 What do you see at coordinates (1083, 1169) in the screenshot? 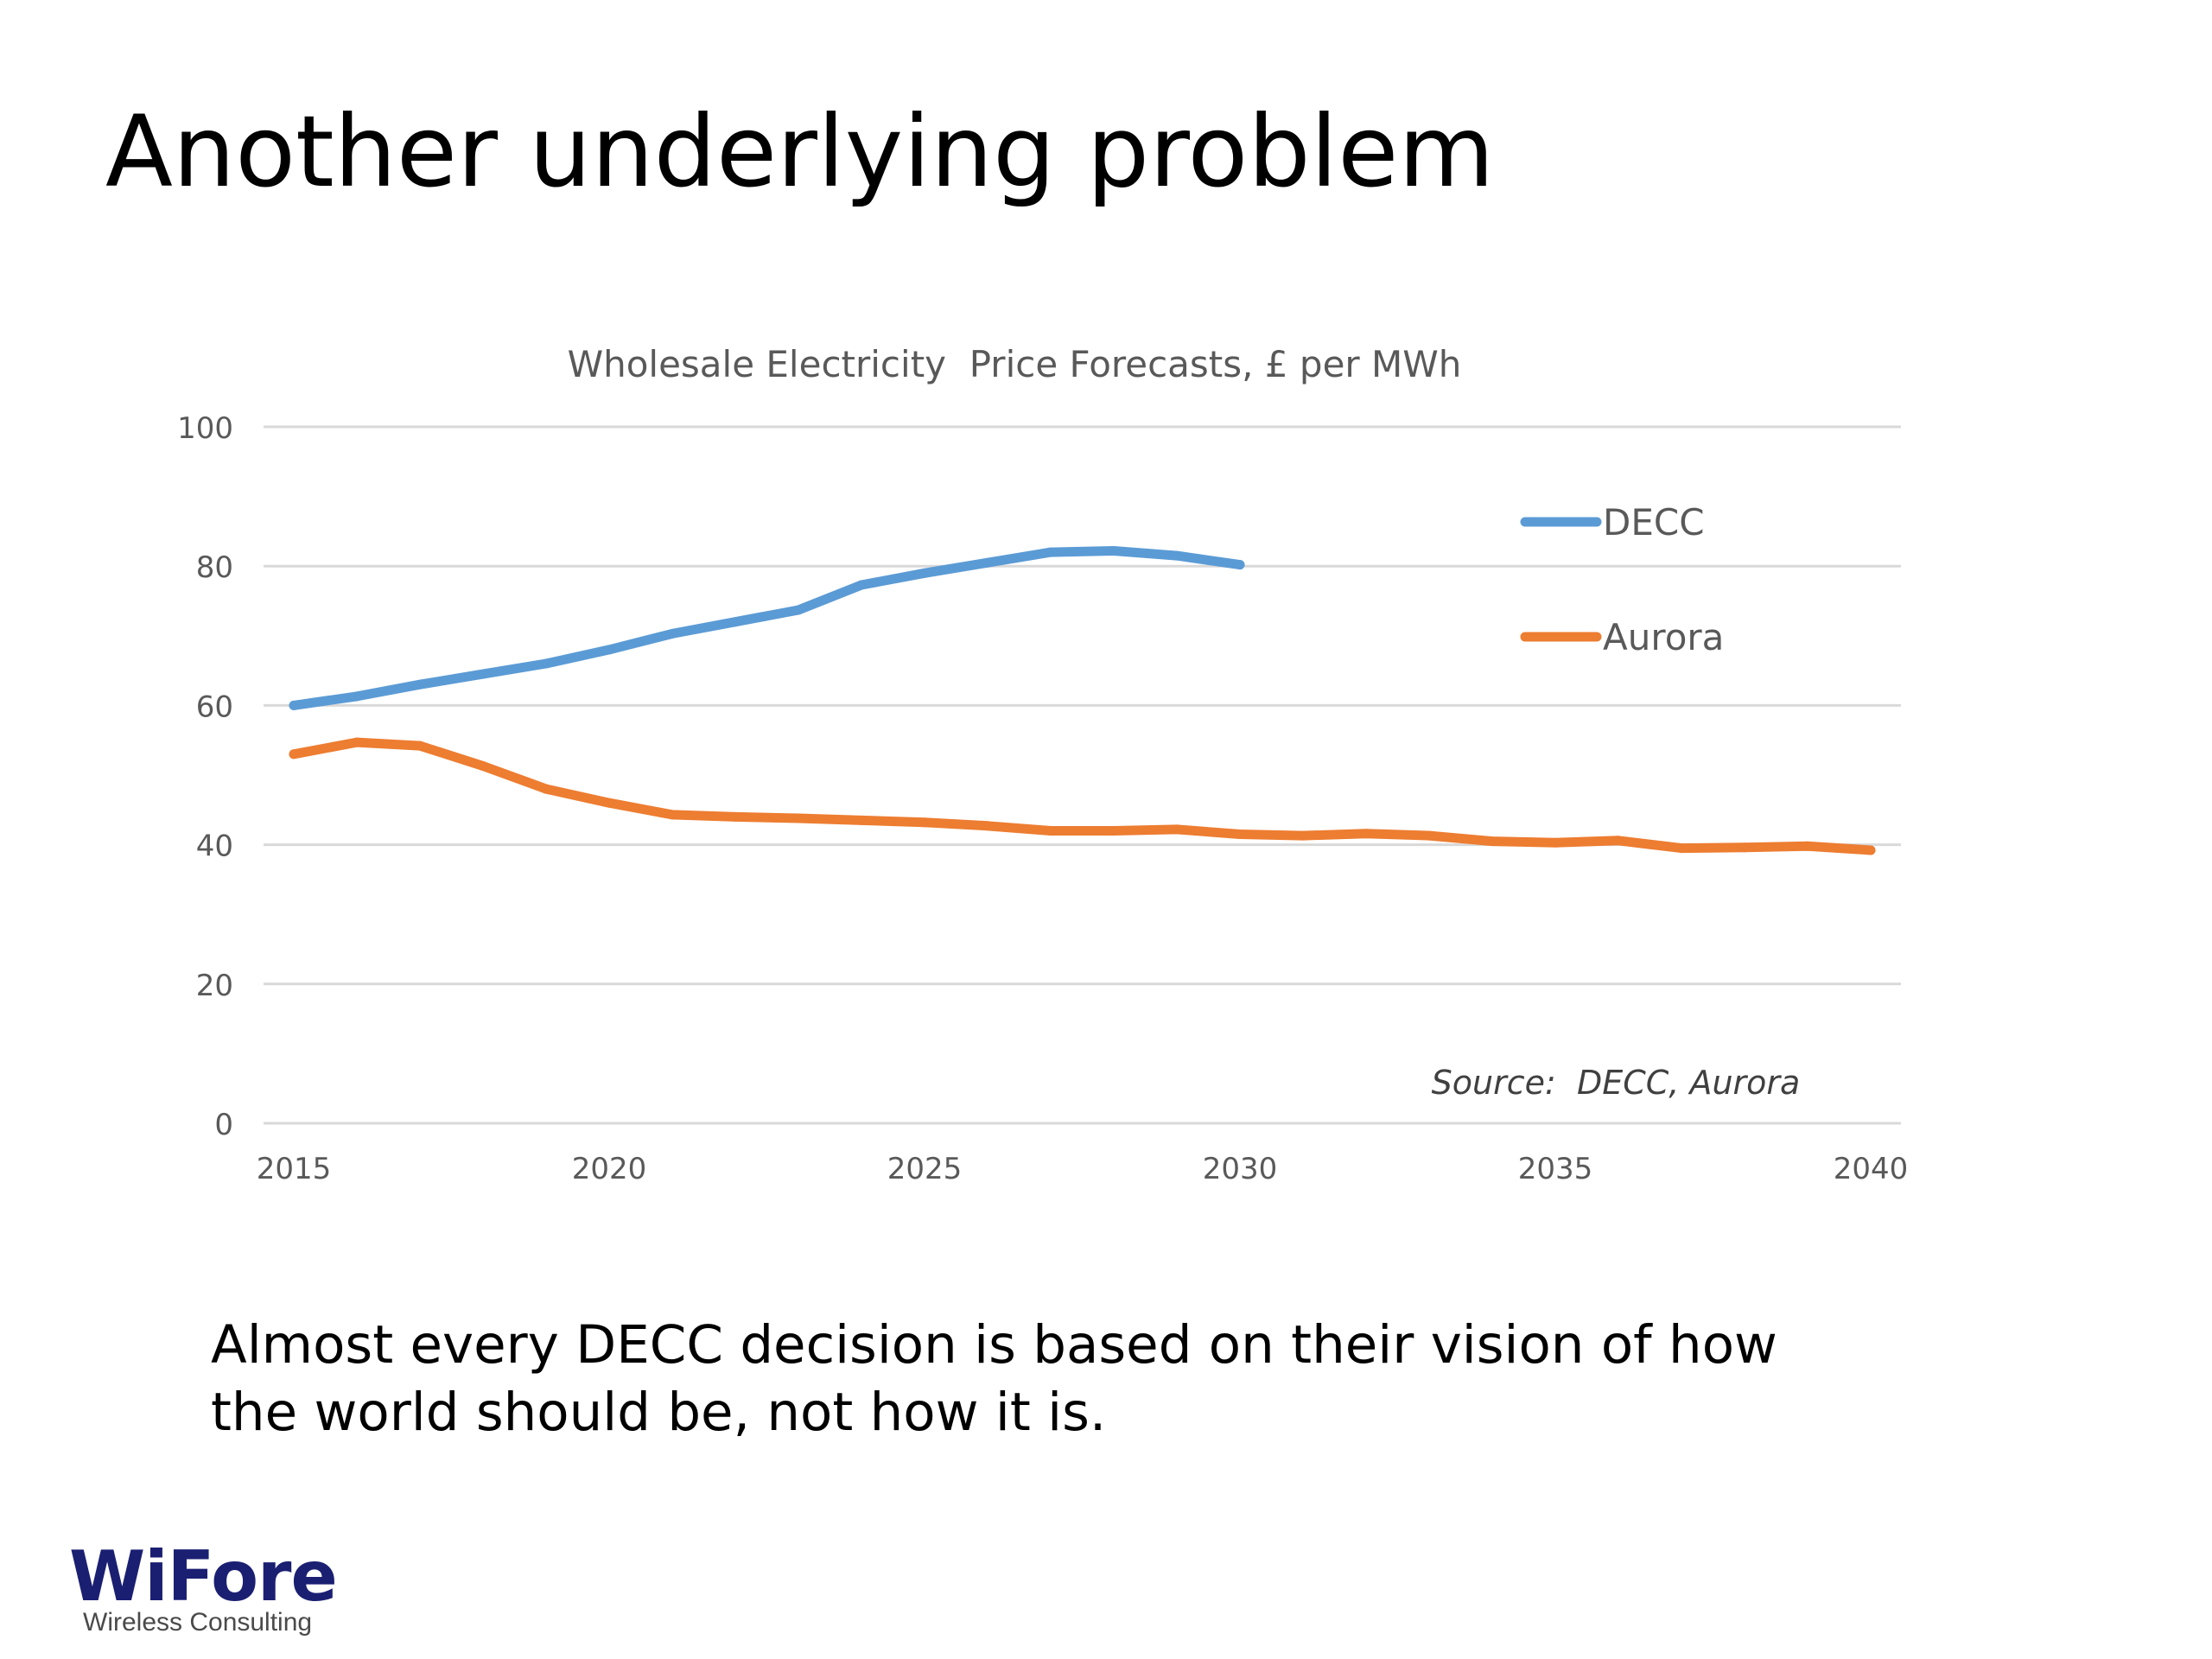
I see `x-axis-ticks: 2015 2020 2025 2030 2035 2040` at bounding box center [1083, 1169].